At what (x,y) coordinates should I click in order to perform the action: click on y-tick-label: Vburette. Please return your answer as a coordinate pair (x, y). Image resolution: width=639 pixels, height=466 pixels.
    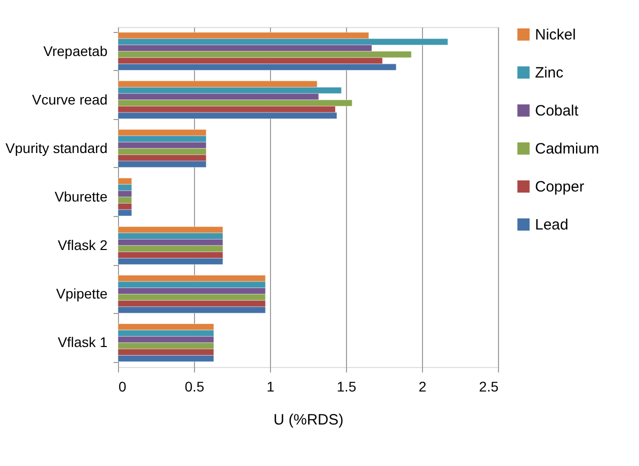
    Looking at the image, I should click on (81, 196).